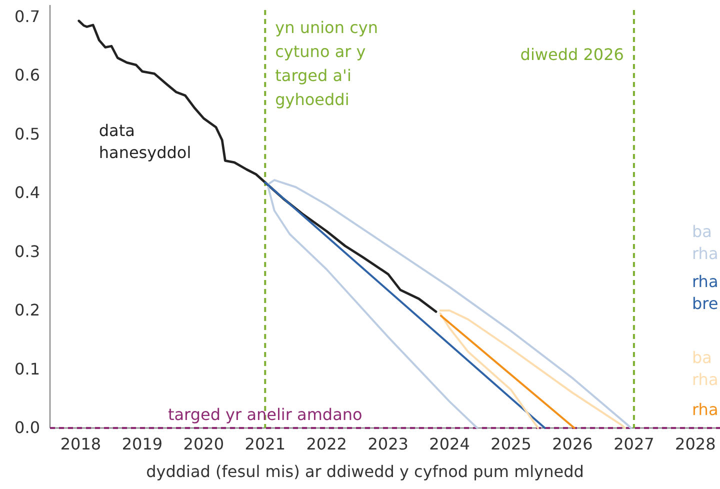  Describe the element at coordinates (572, 54) in the screenshot. I see `ref-line-label: diwedd 2026` at that location.